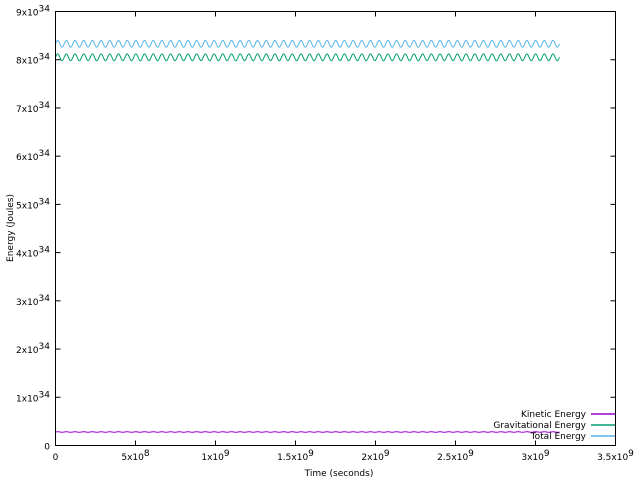 This screenshot has width=640, height=480. Describe the element at coordinates (455, 456) in the screenshot. I see `x-tick-label: 2.5x10⁹` at that location.